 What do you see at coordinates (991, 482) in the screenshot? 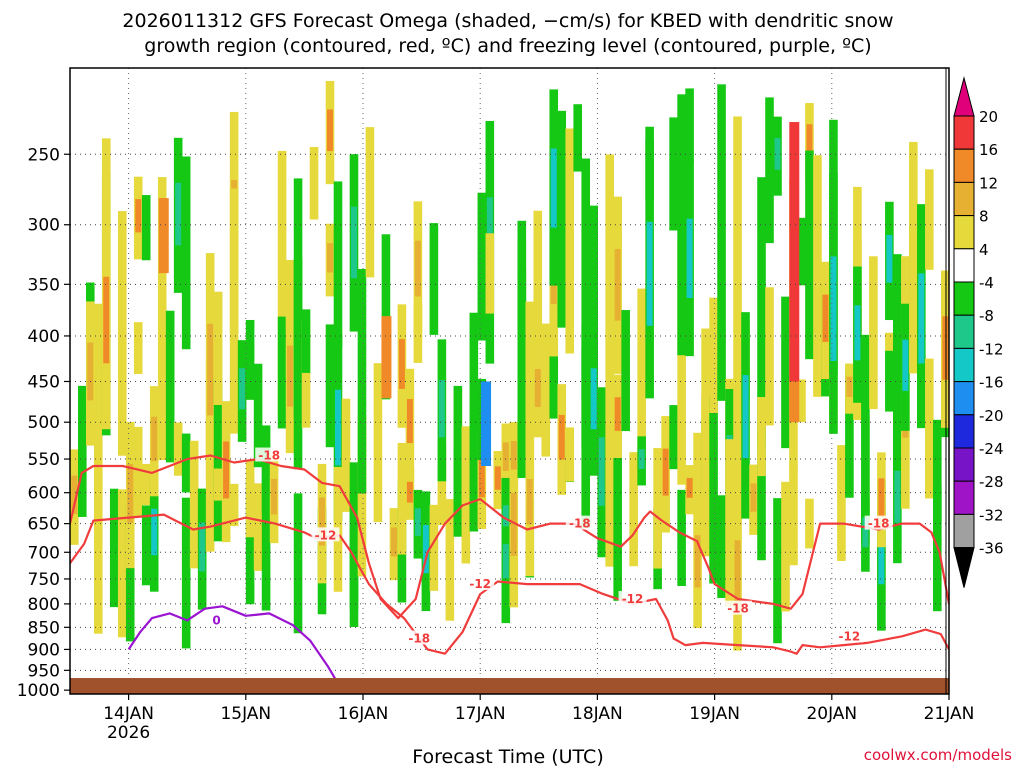
I see `colorbar-tick-label: -28` at bounding box center [991, 482].